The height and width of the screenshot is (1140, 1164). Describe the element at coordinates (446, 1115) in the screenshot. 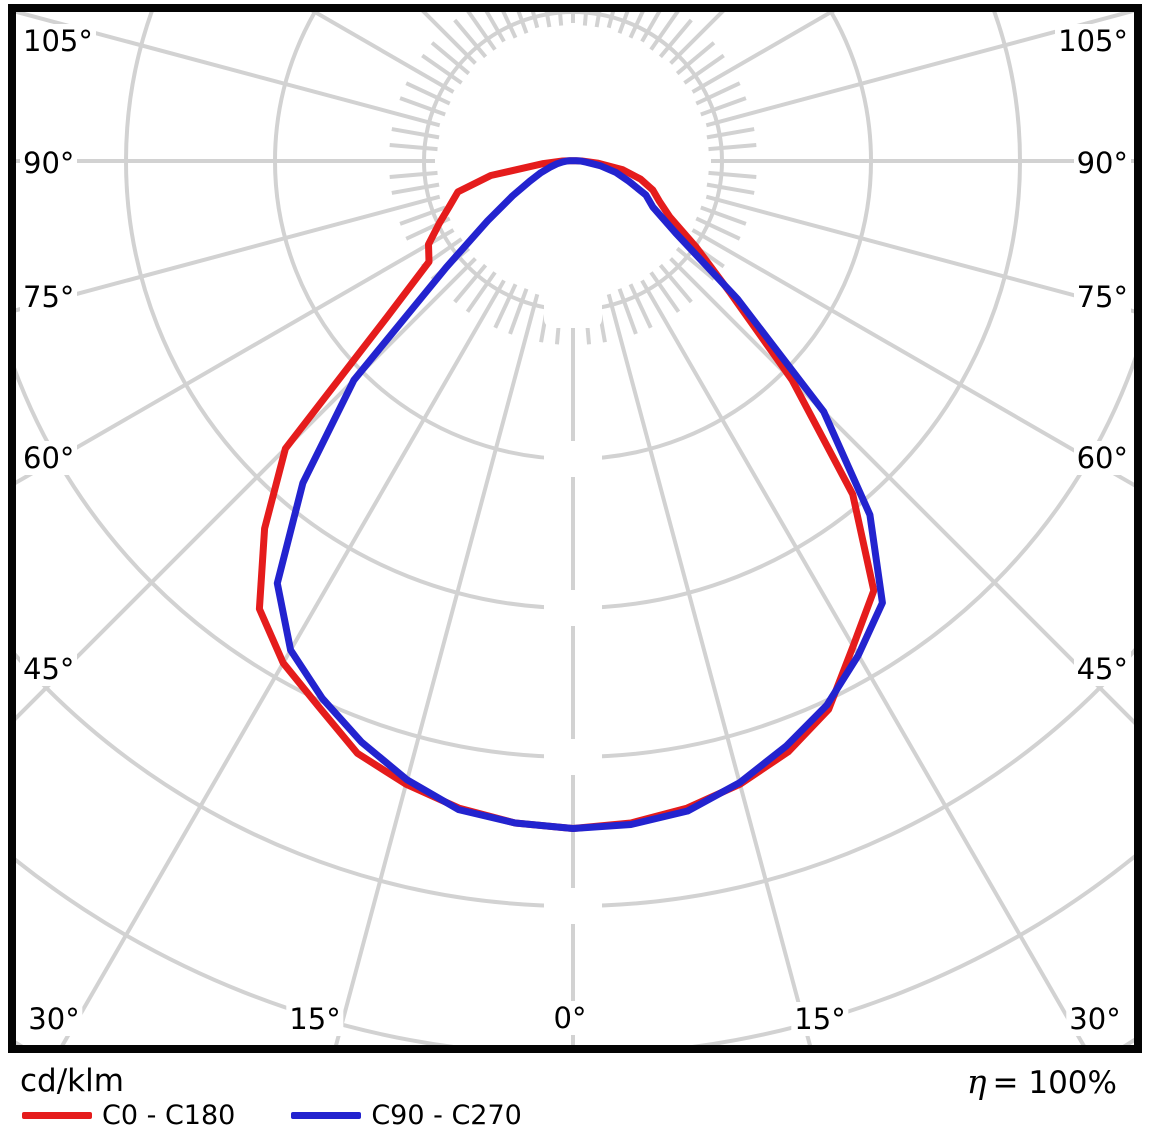

I see `legend-label-c90-c270: C90 - C270` at that location.